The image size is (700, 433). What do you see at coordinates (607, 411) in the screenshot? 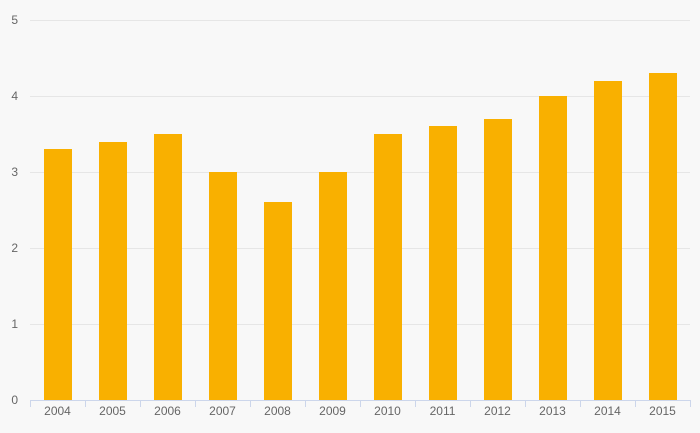
I see `x-tick-label-2014: 2014` at bounding box center [607, 411].